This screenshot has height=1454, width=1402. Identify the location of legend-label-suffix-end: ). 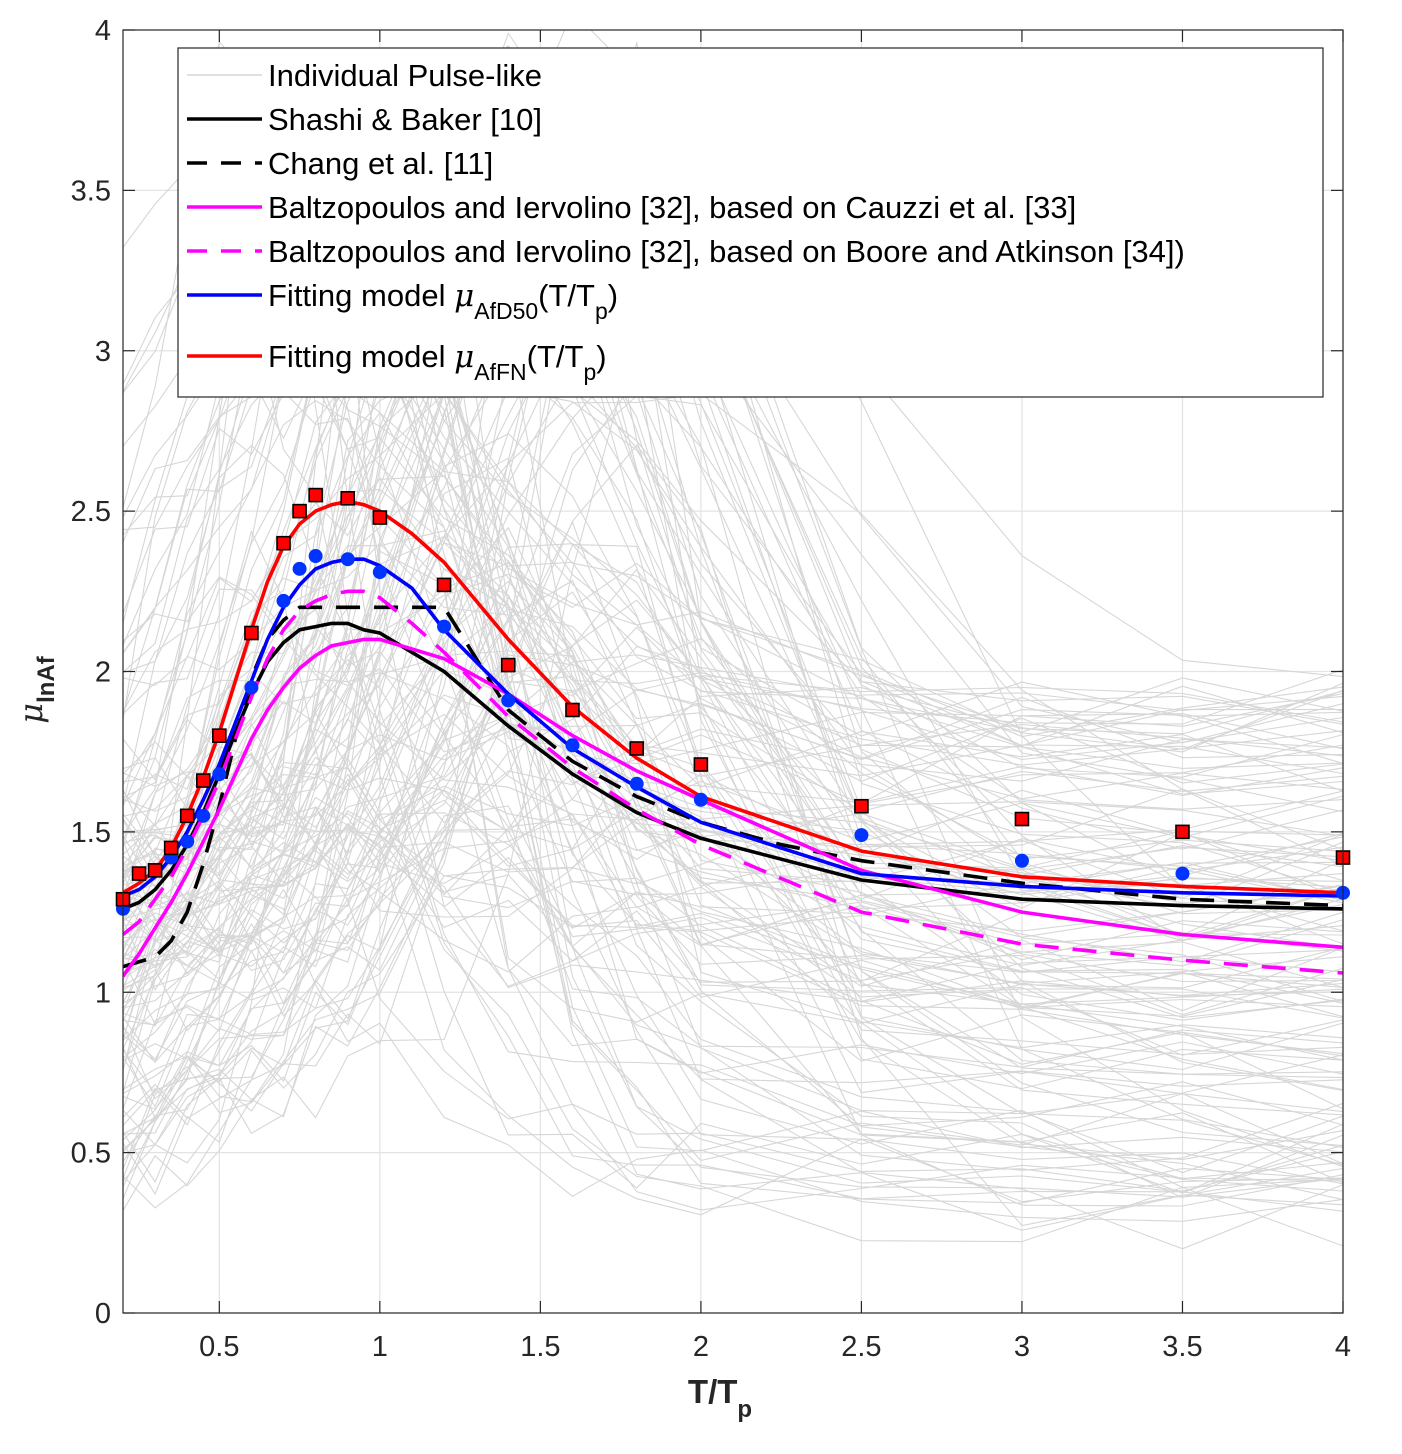
(601, 356).